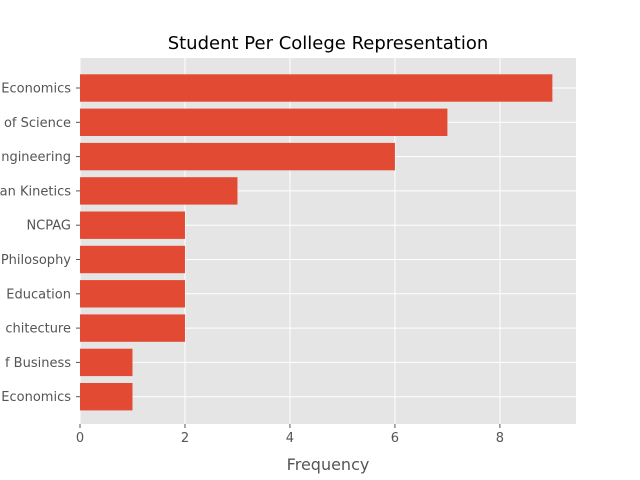 The height and width of the screenshot is (480, 640). Describe the element at coordinates (38, 363) in the screenshot. I see `y-tick-label: f Business` at that location.